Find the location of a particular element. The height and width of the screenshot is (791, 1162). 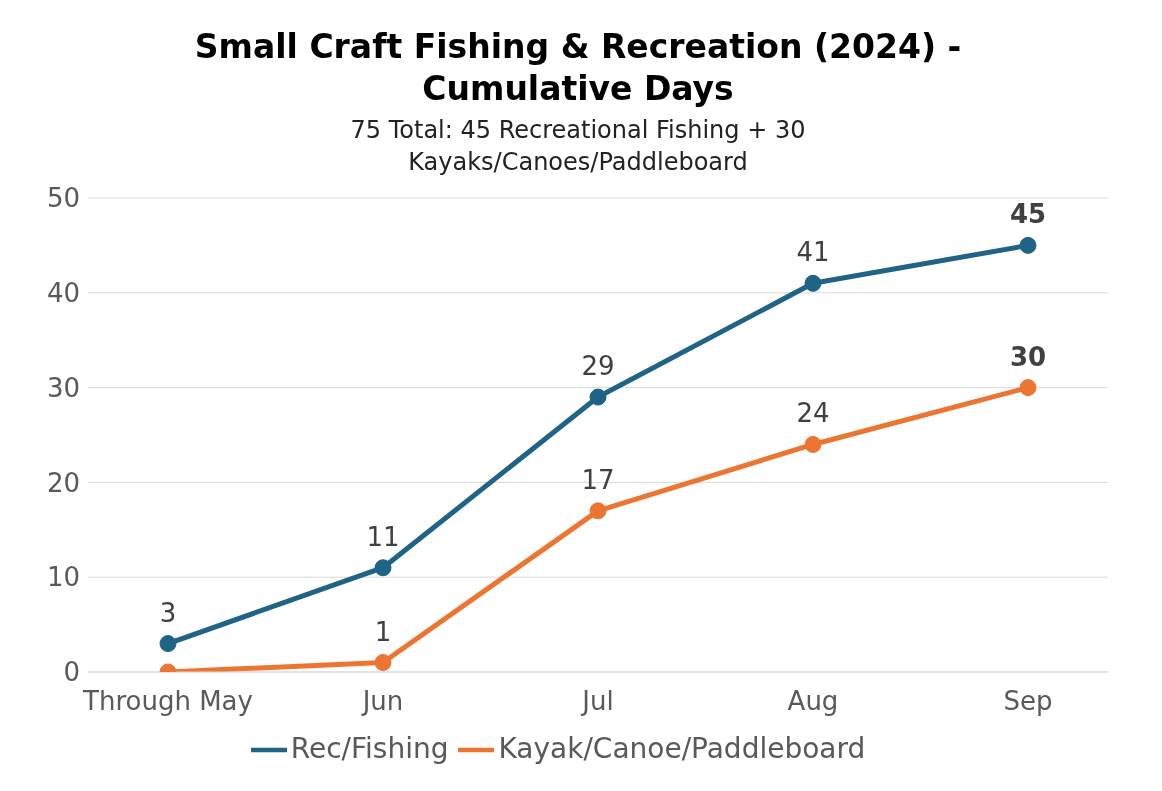

data-label: 11 is located at coordinates (383, 536).